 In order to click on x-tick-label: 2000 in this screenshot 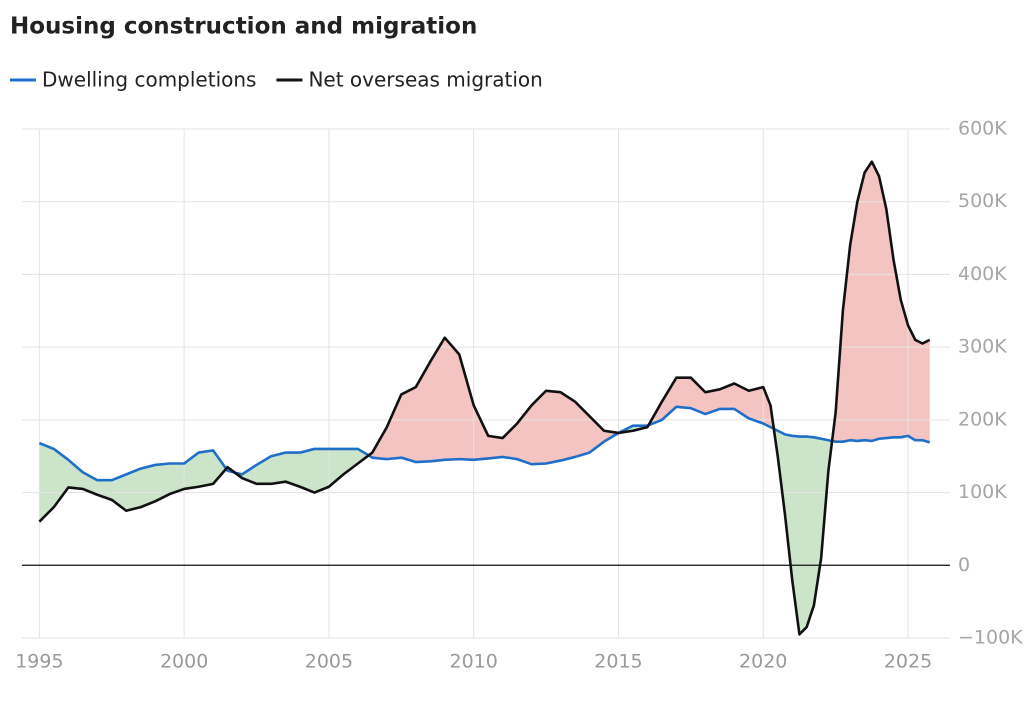, I will do `click(184, 662)`.